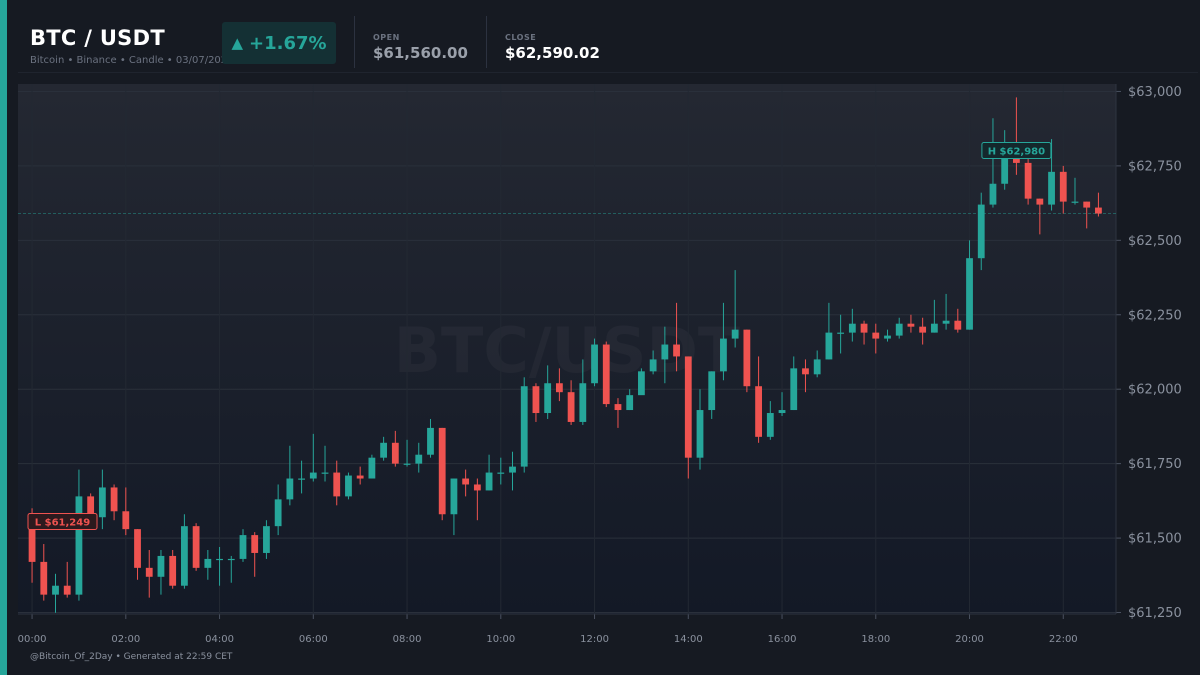 Image resolution: width=1200 pixels, height=675 pixels. I want to click on y-tick-label: $61,250, so click(1155, 613).